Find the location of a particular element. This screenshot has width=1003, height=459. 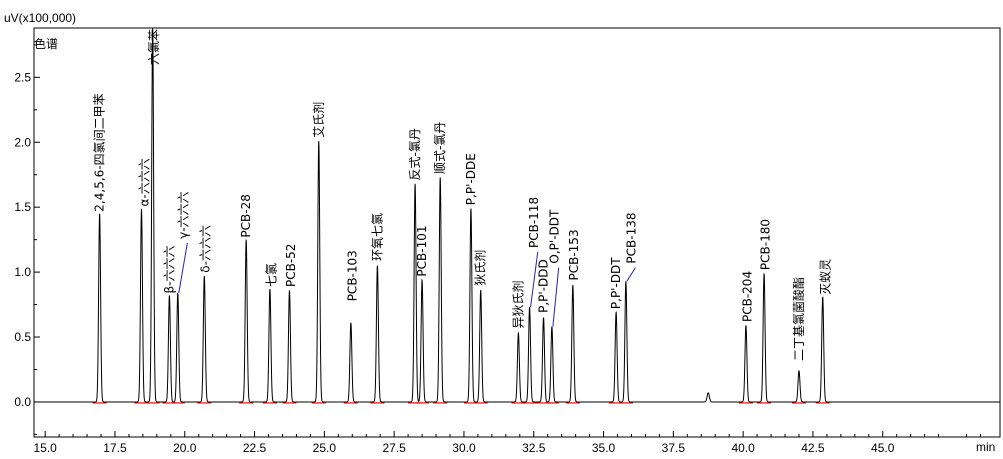

peak-label-6: PCB-28 is located at coordinates (246, 215).